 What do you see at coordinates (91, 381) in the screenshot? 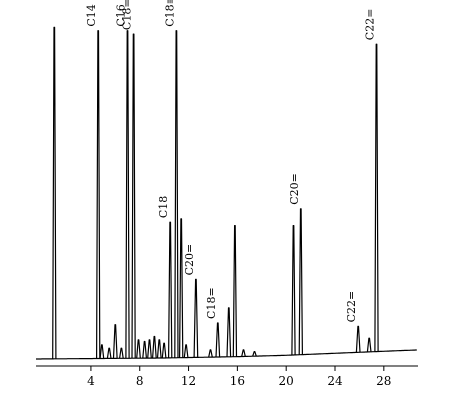
I see `x-tick-label: 4` at bounding box center [91, 381].